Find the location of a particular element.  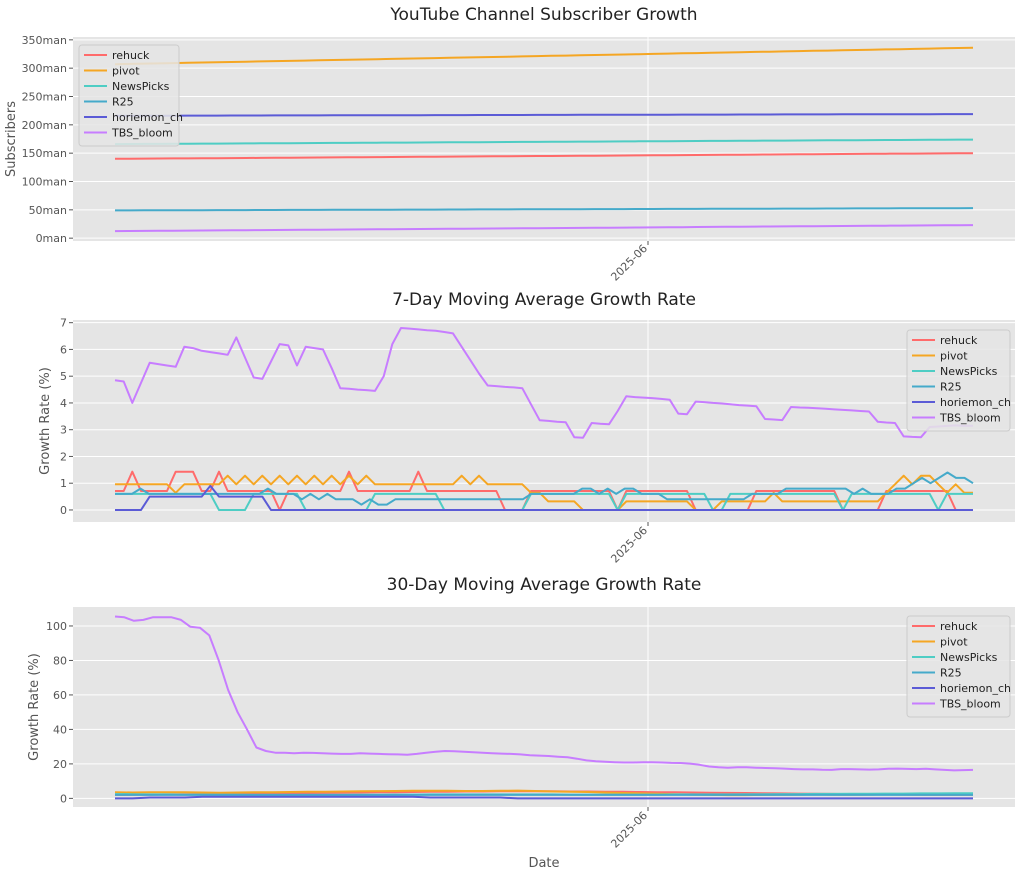

y-tick-label: 50man is located at coordinates (48, 210).